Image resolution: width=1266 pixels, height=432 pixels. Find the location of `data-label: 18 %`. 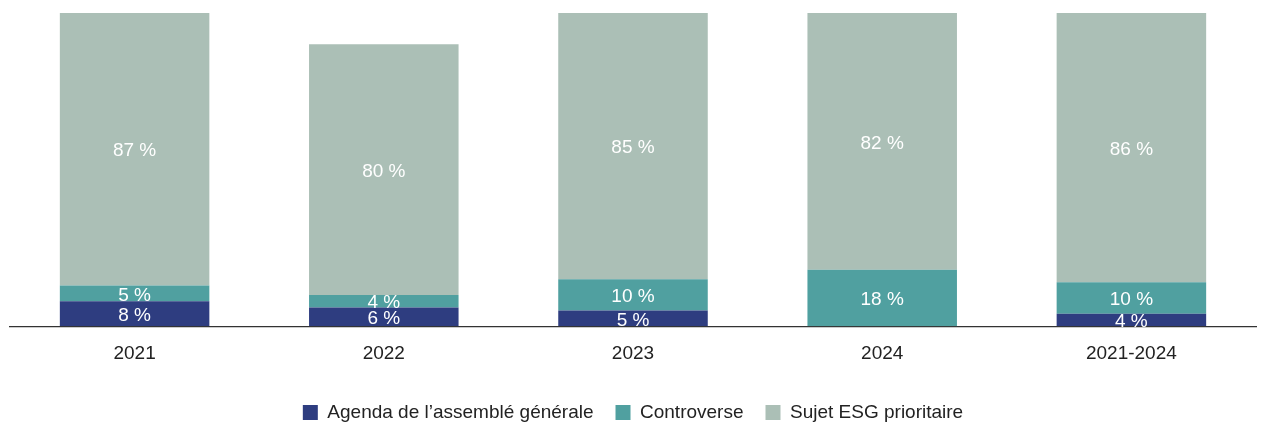

data-label: 18 % is located at coordinates (882, 299).